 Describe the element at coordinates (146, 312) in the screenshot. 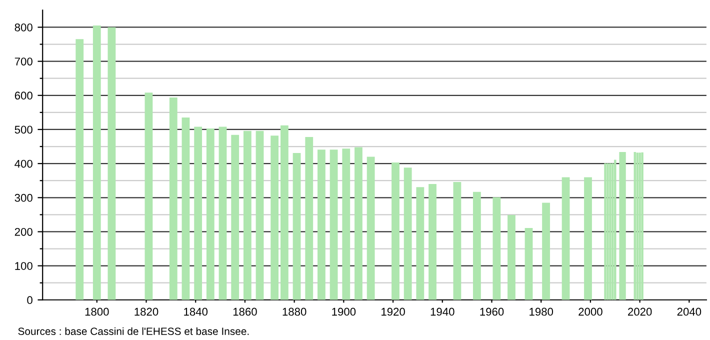

I see `x-tick-label: 1820` at that location.